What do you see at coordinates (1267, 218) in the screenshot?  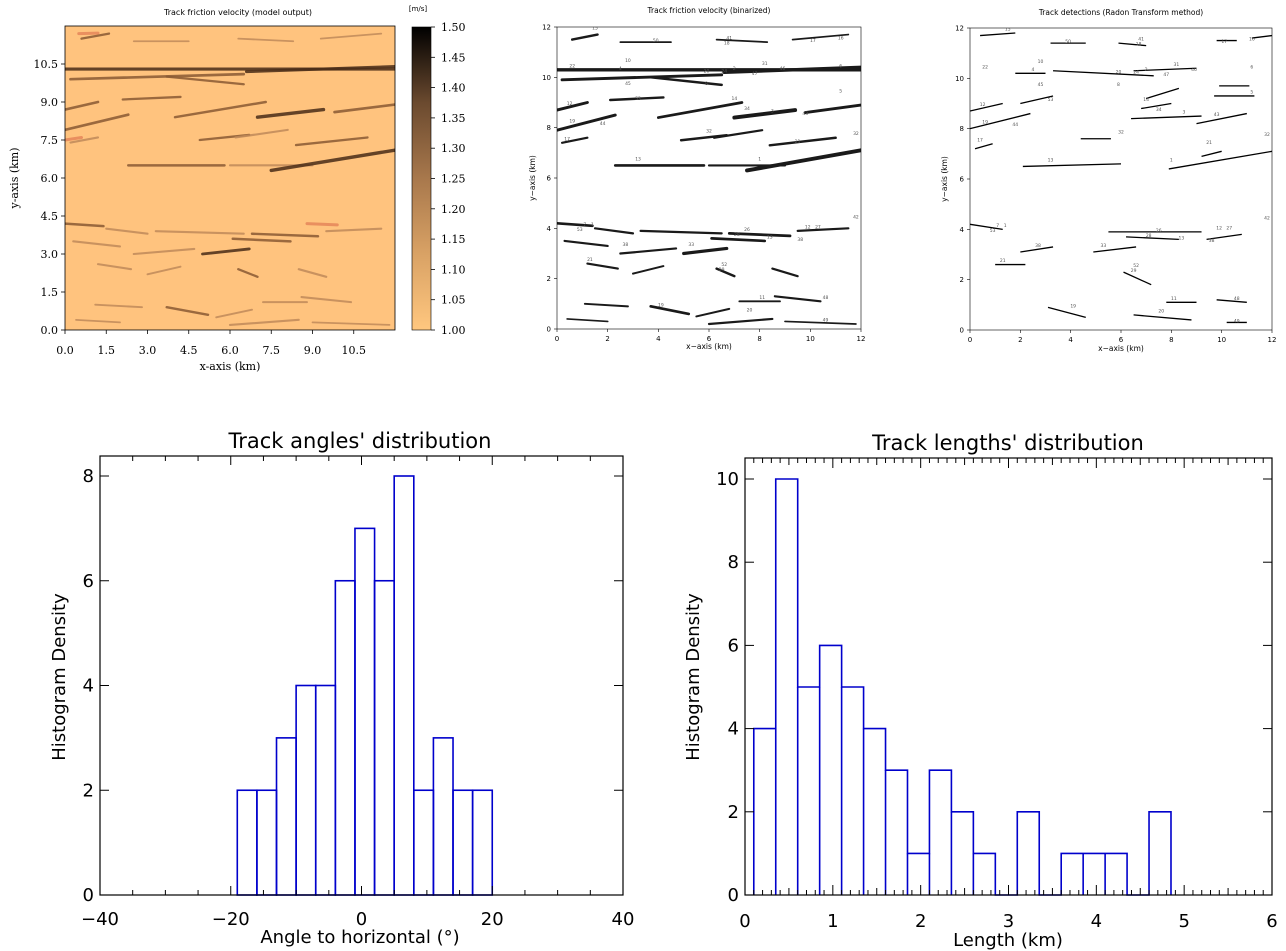 I see `track-label: 42` at bounding box center [1267, 218].